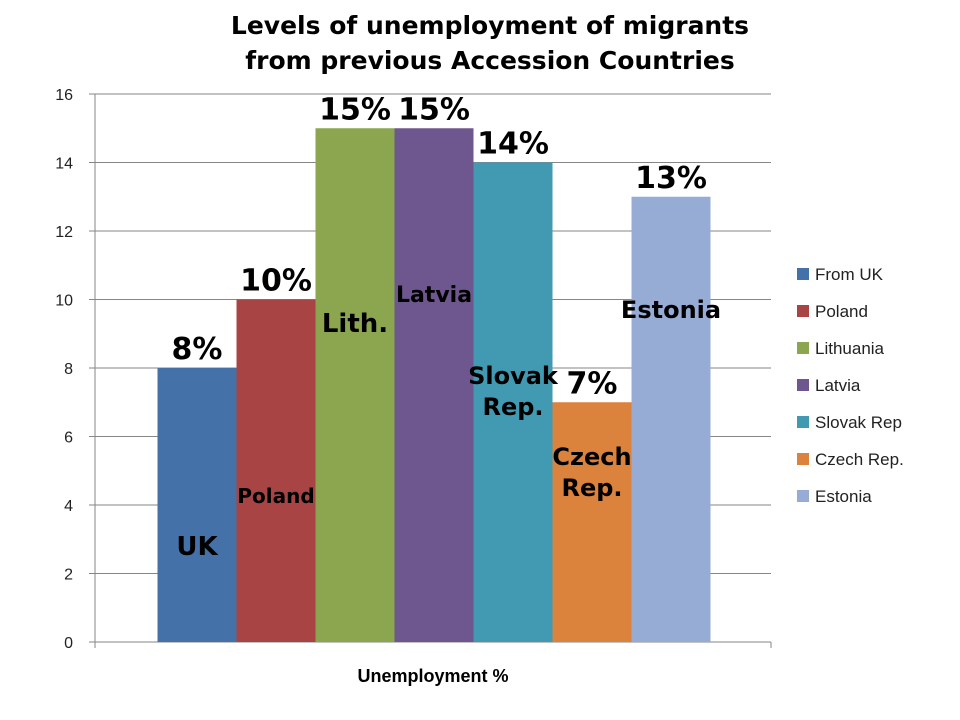  What do you see at coordinates (671, 178) in the screenshot?
I see `data-label-estonia: 13%` at bounding box center [671, 178].